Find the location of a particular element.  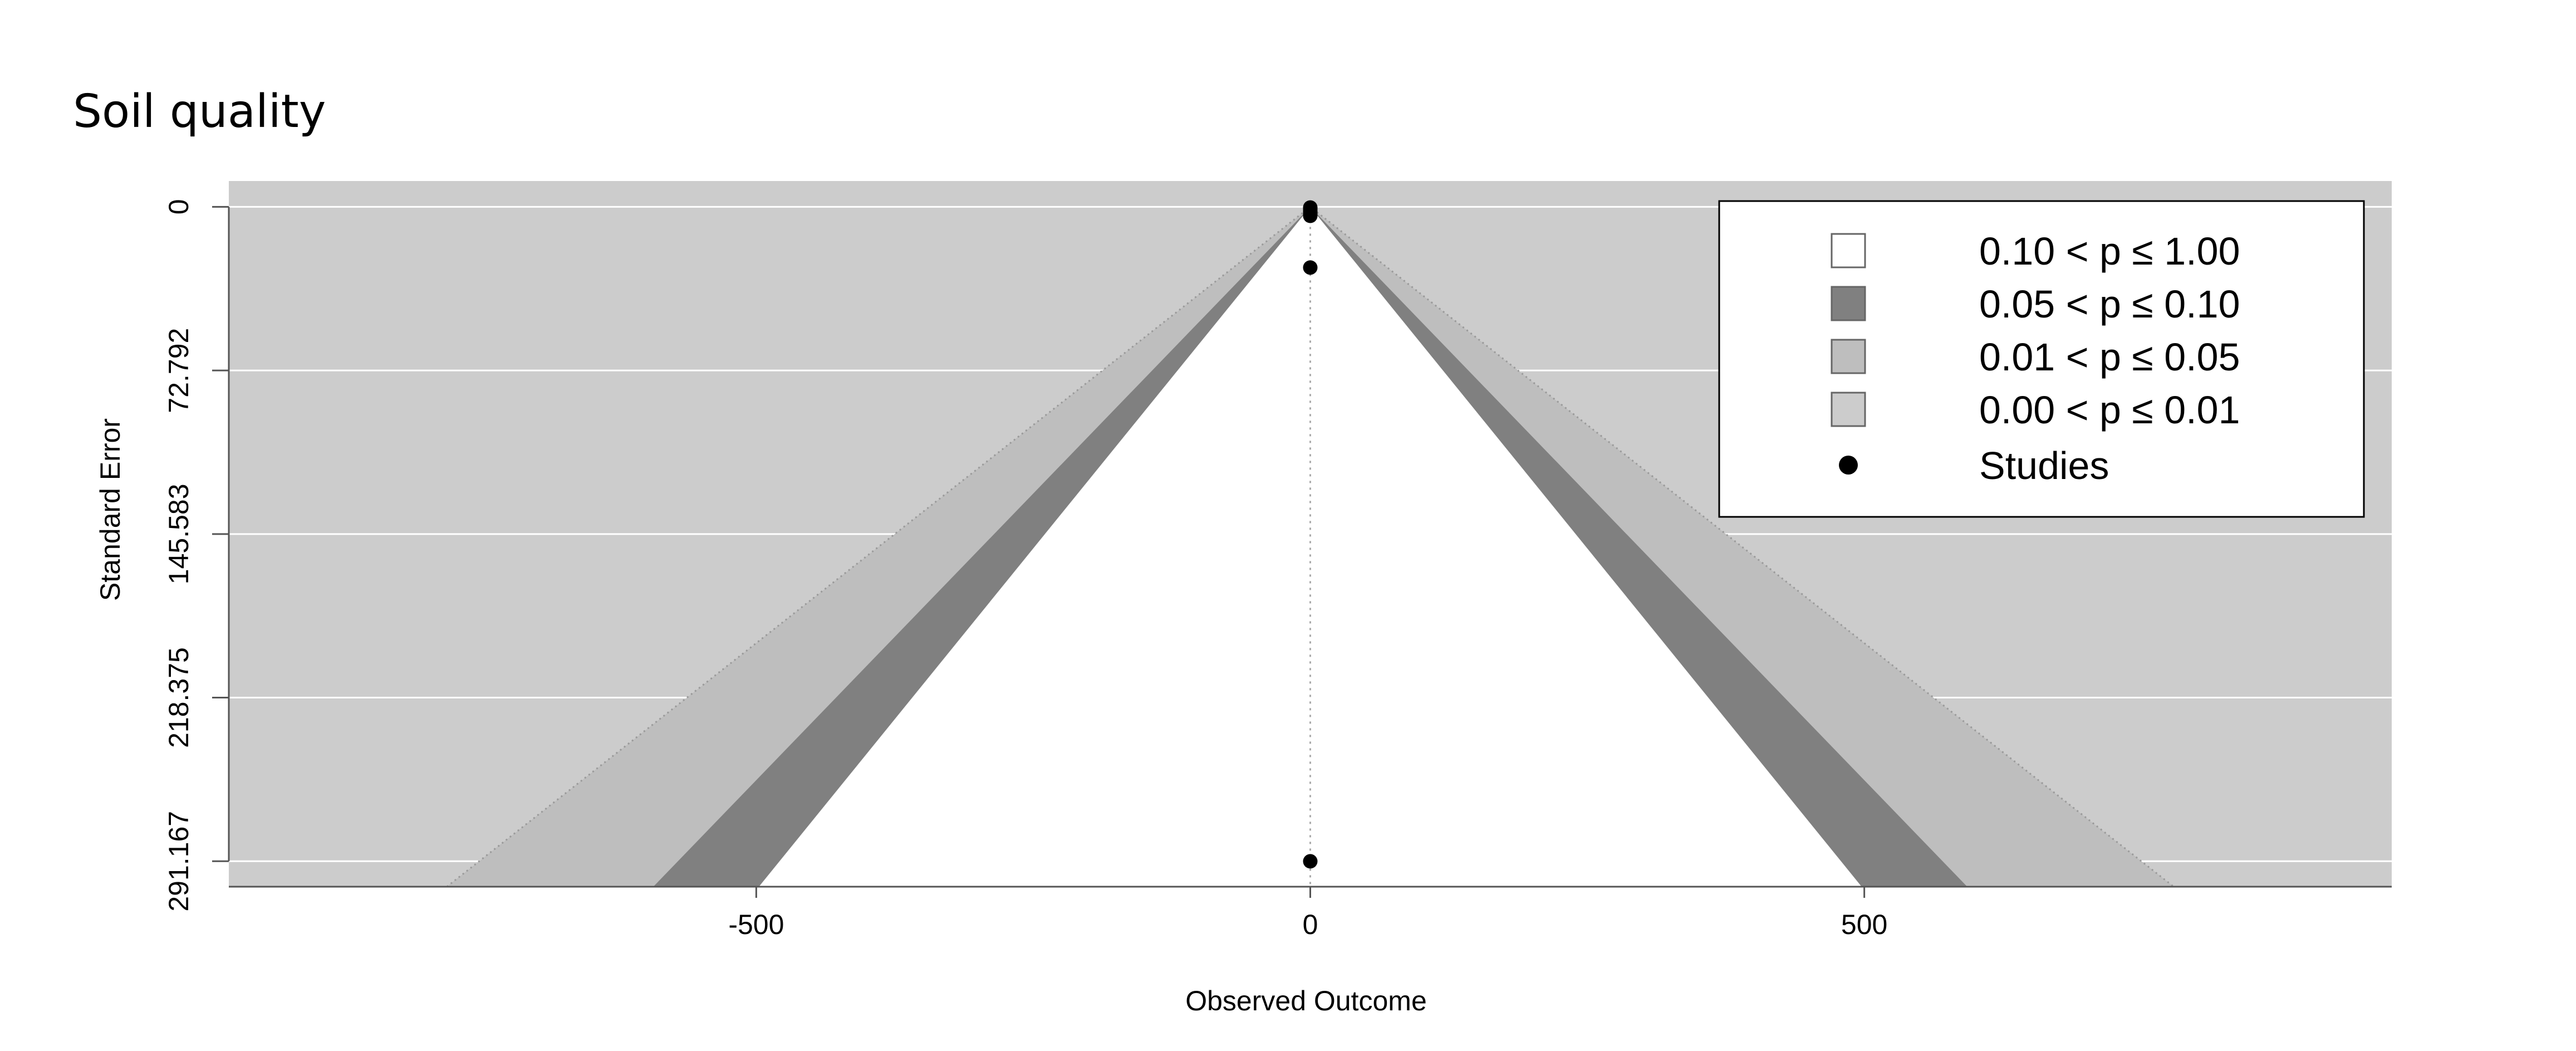

chart-title: Soil quality is located at coordinates (200, 111).